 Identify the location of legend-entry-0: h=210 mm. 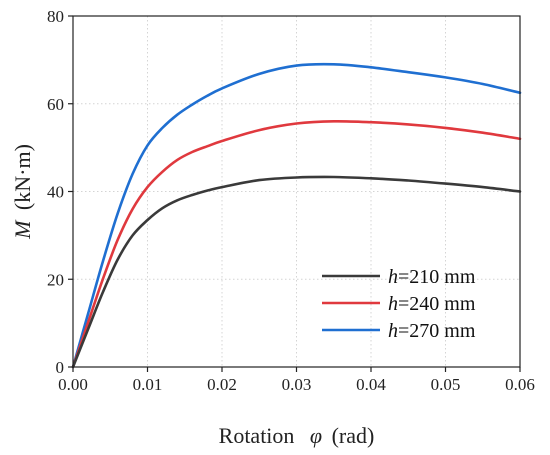
(432, 277).